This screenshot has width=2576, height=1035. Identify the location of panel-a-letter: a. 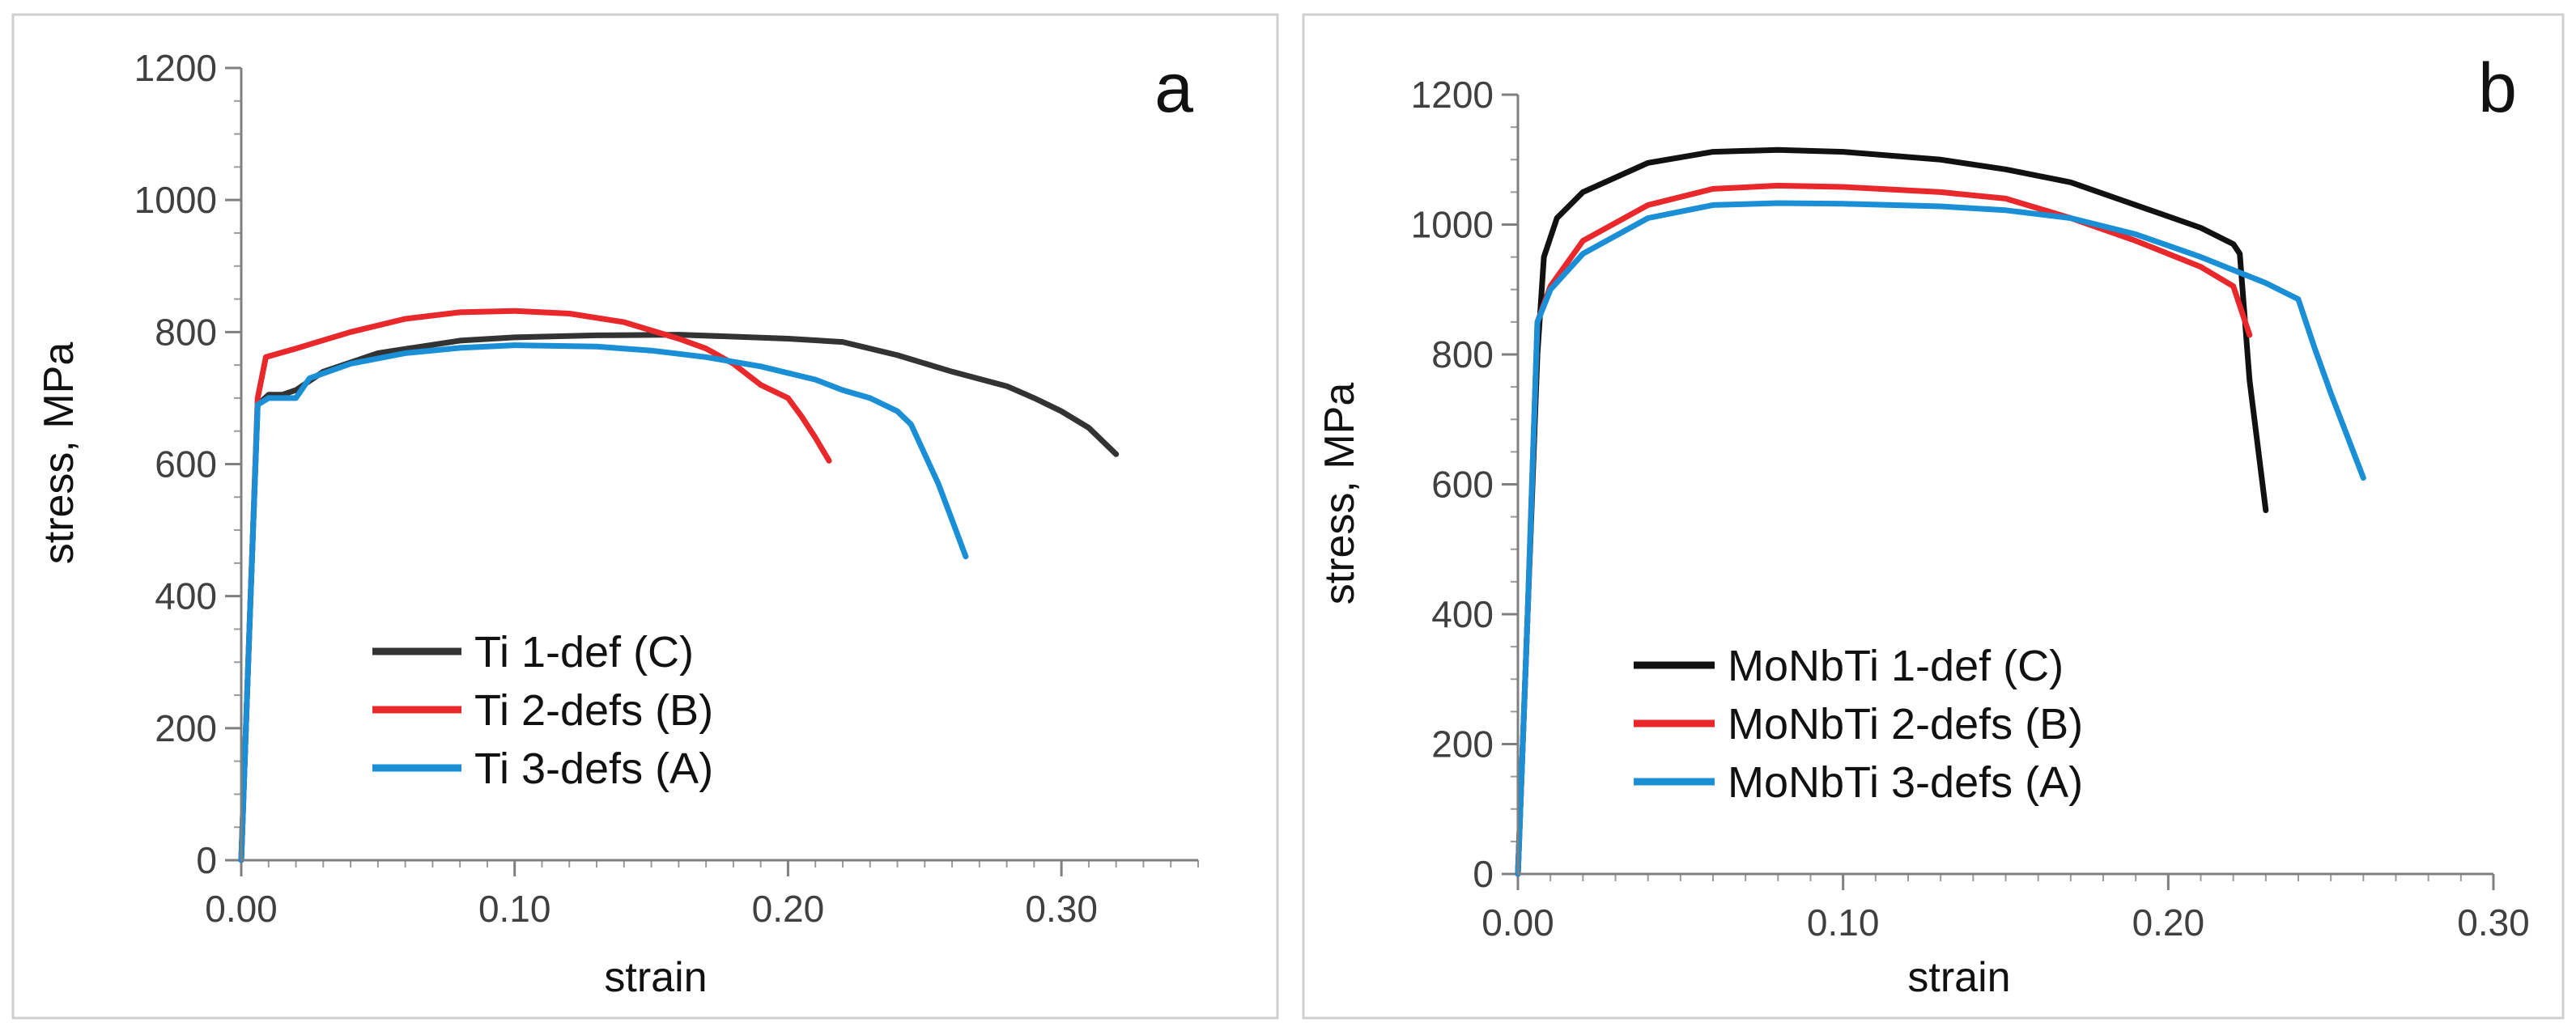
(1173, 88).